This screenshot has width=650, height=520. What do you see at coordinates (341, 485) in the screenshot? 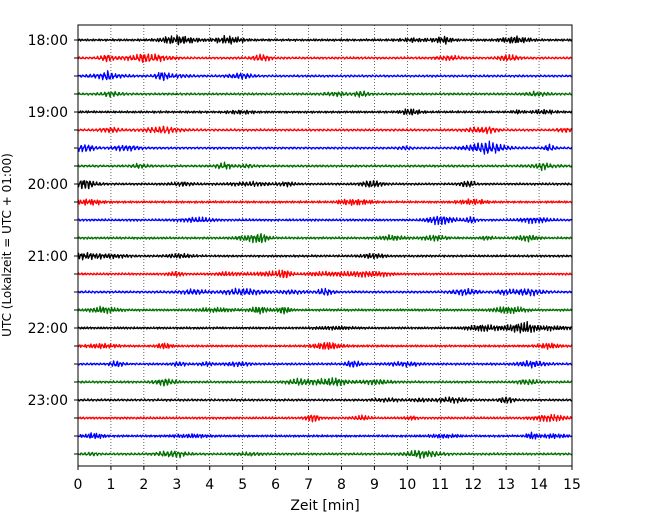
I see `x-tick-label: 8` at bounding box center [341, 485].